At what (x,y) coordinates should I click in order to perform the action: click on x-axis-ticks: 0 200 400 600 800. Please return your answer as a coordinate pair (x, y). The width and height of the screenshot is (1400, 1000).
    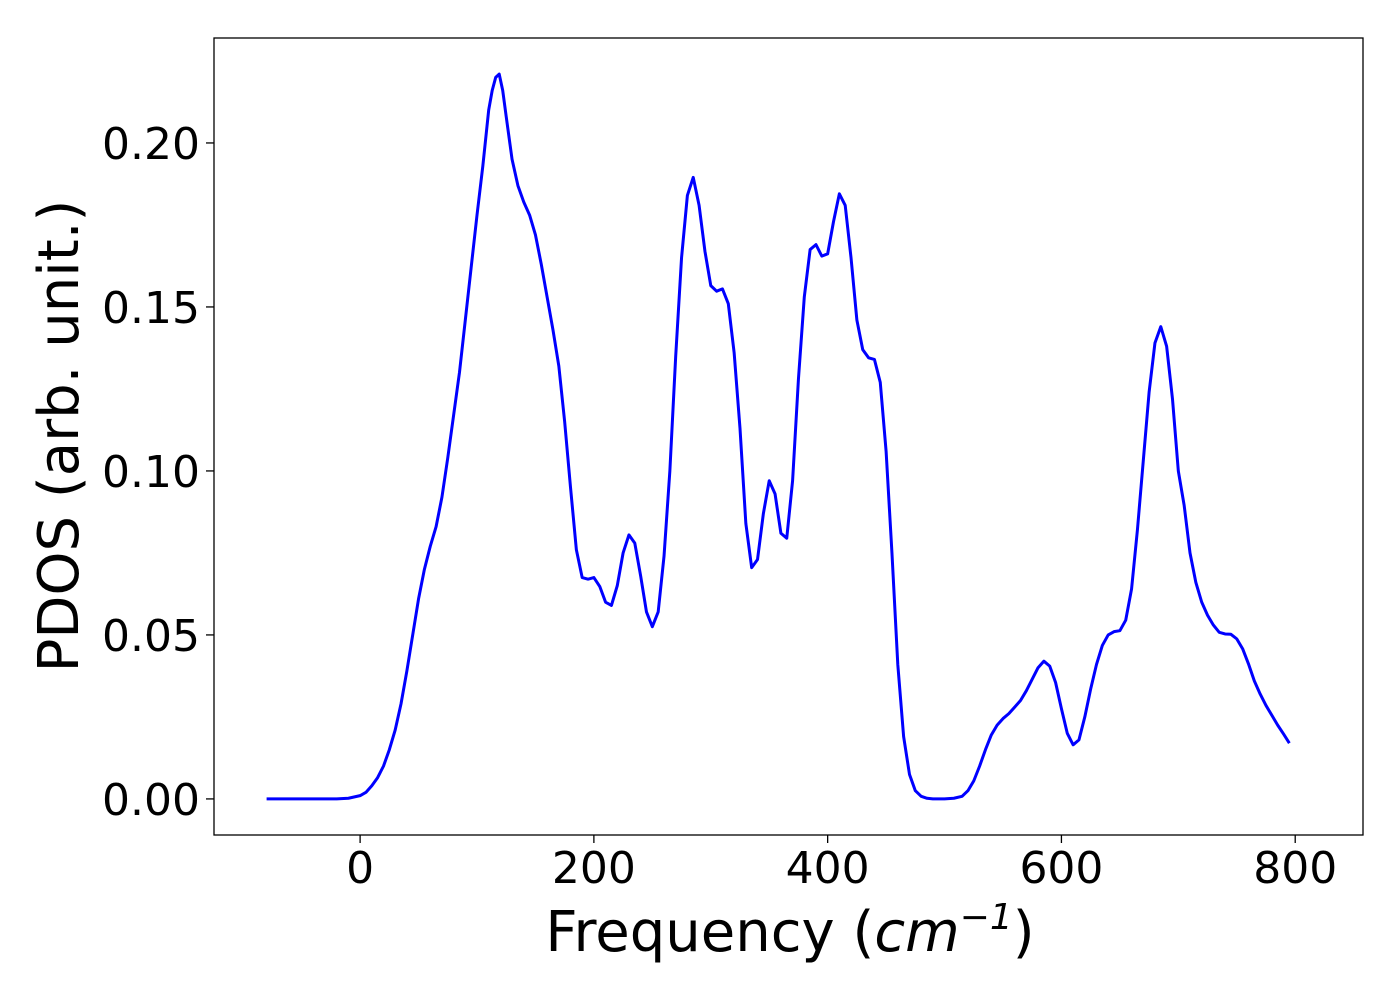
    Looking at the image, I should click on (841, 864).